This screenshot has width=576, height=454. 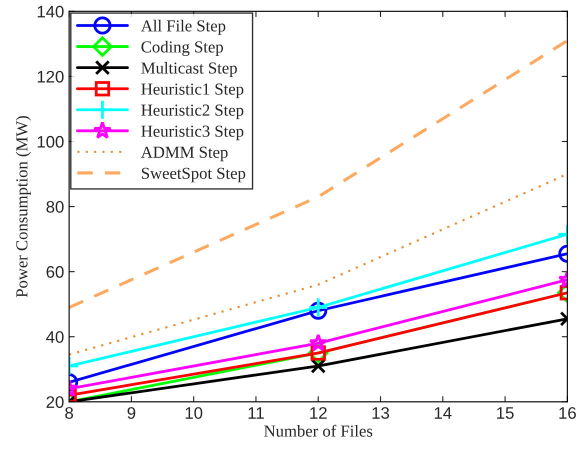 What do you see at coordinates (192, 91) in the screenshot?
I see `legend-label: Heuristic1 Step` at bounding box center [192, 91].